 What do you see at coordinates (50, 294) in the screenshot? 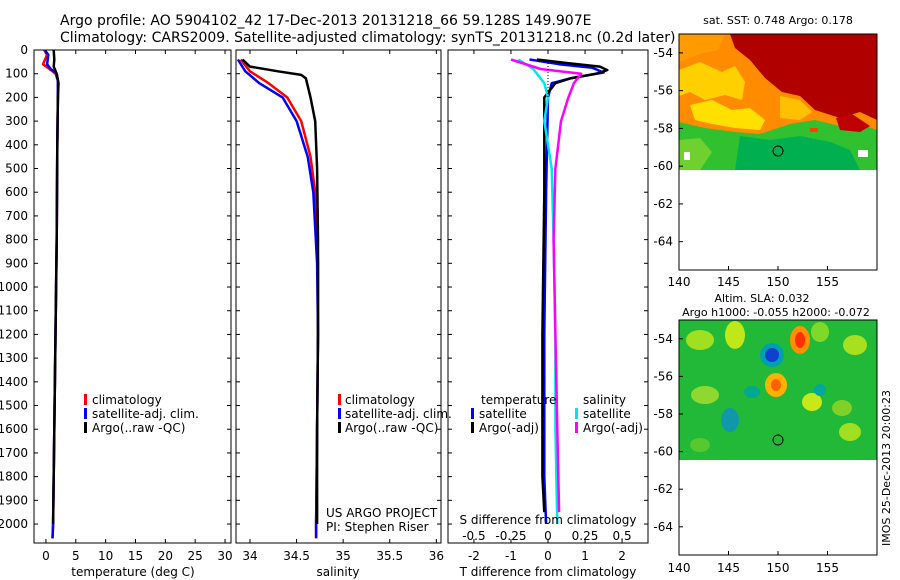
I see `temperature-series` at bounding box center [50, 294].